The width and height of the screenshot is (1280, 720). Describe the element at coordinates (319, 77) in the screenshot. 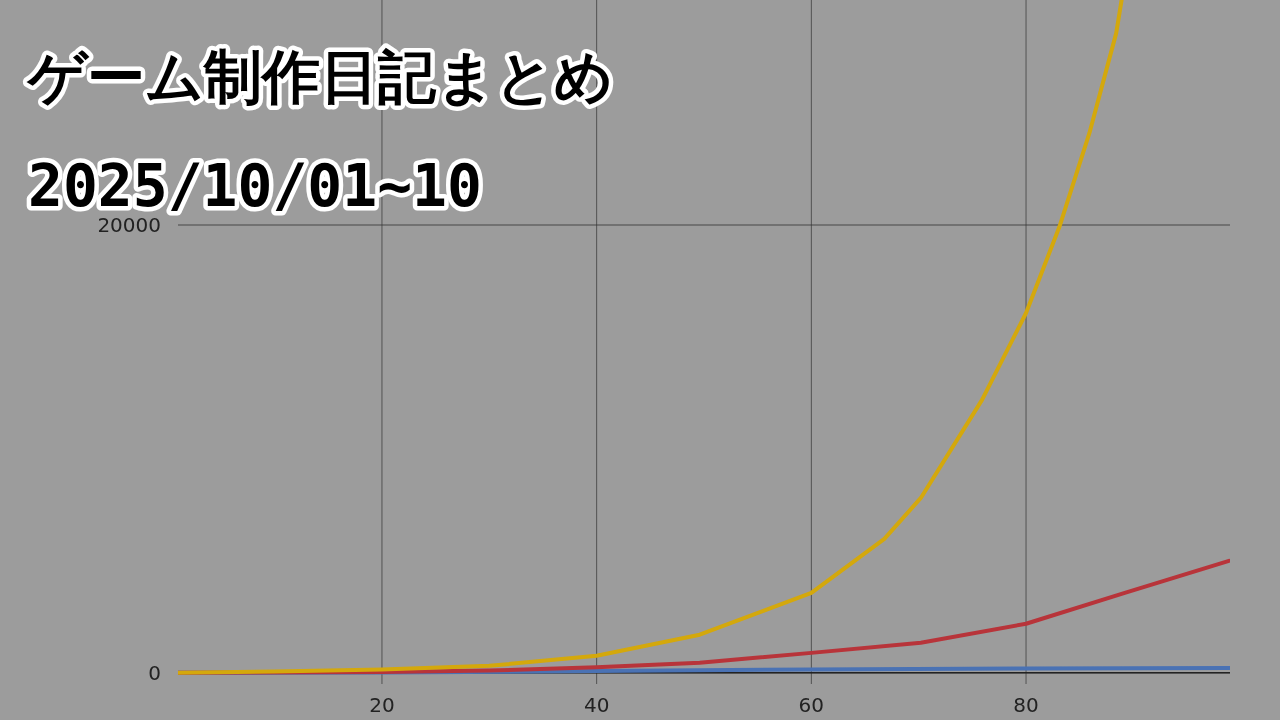

I see `text: ゲーム制作日記まとめ` at that location.